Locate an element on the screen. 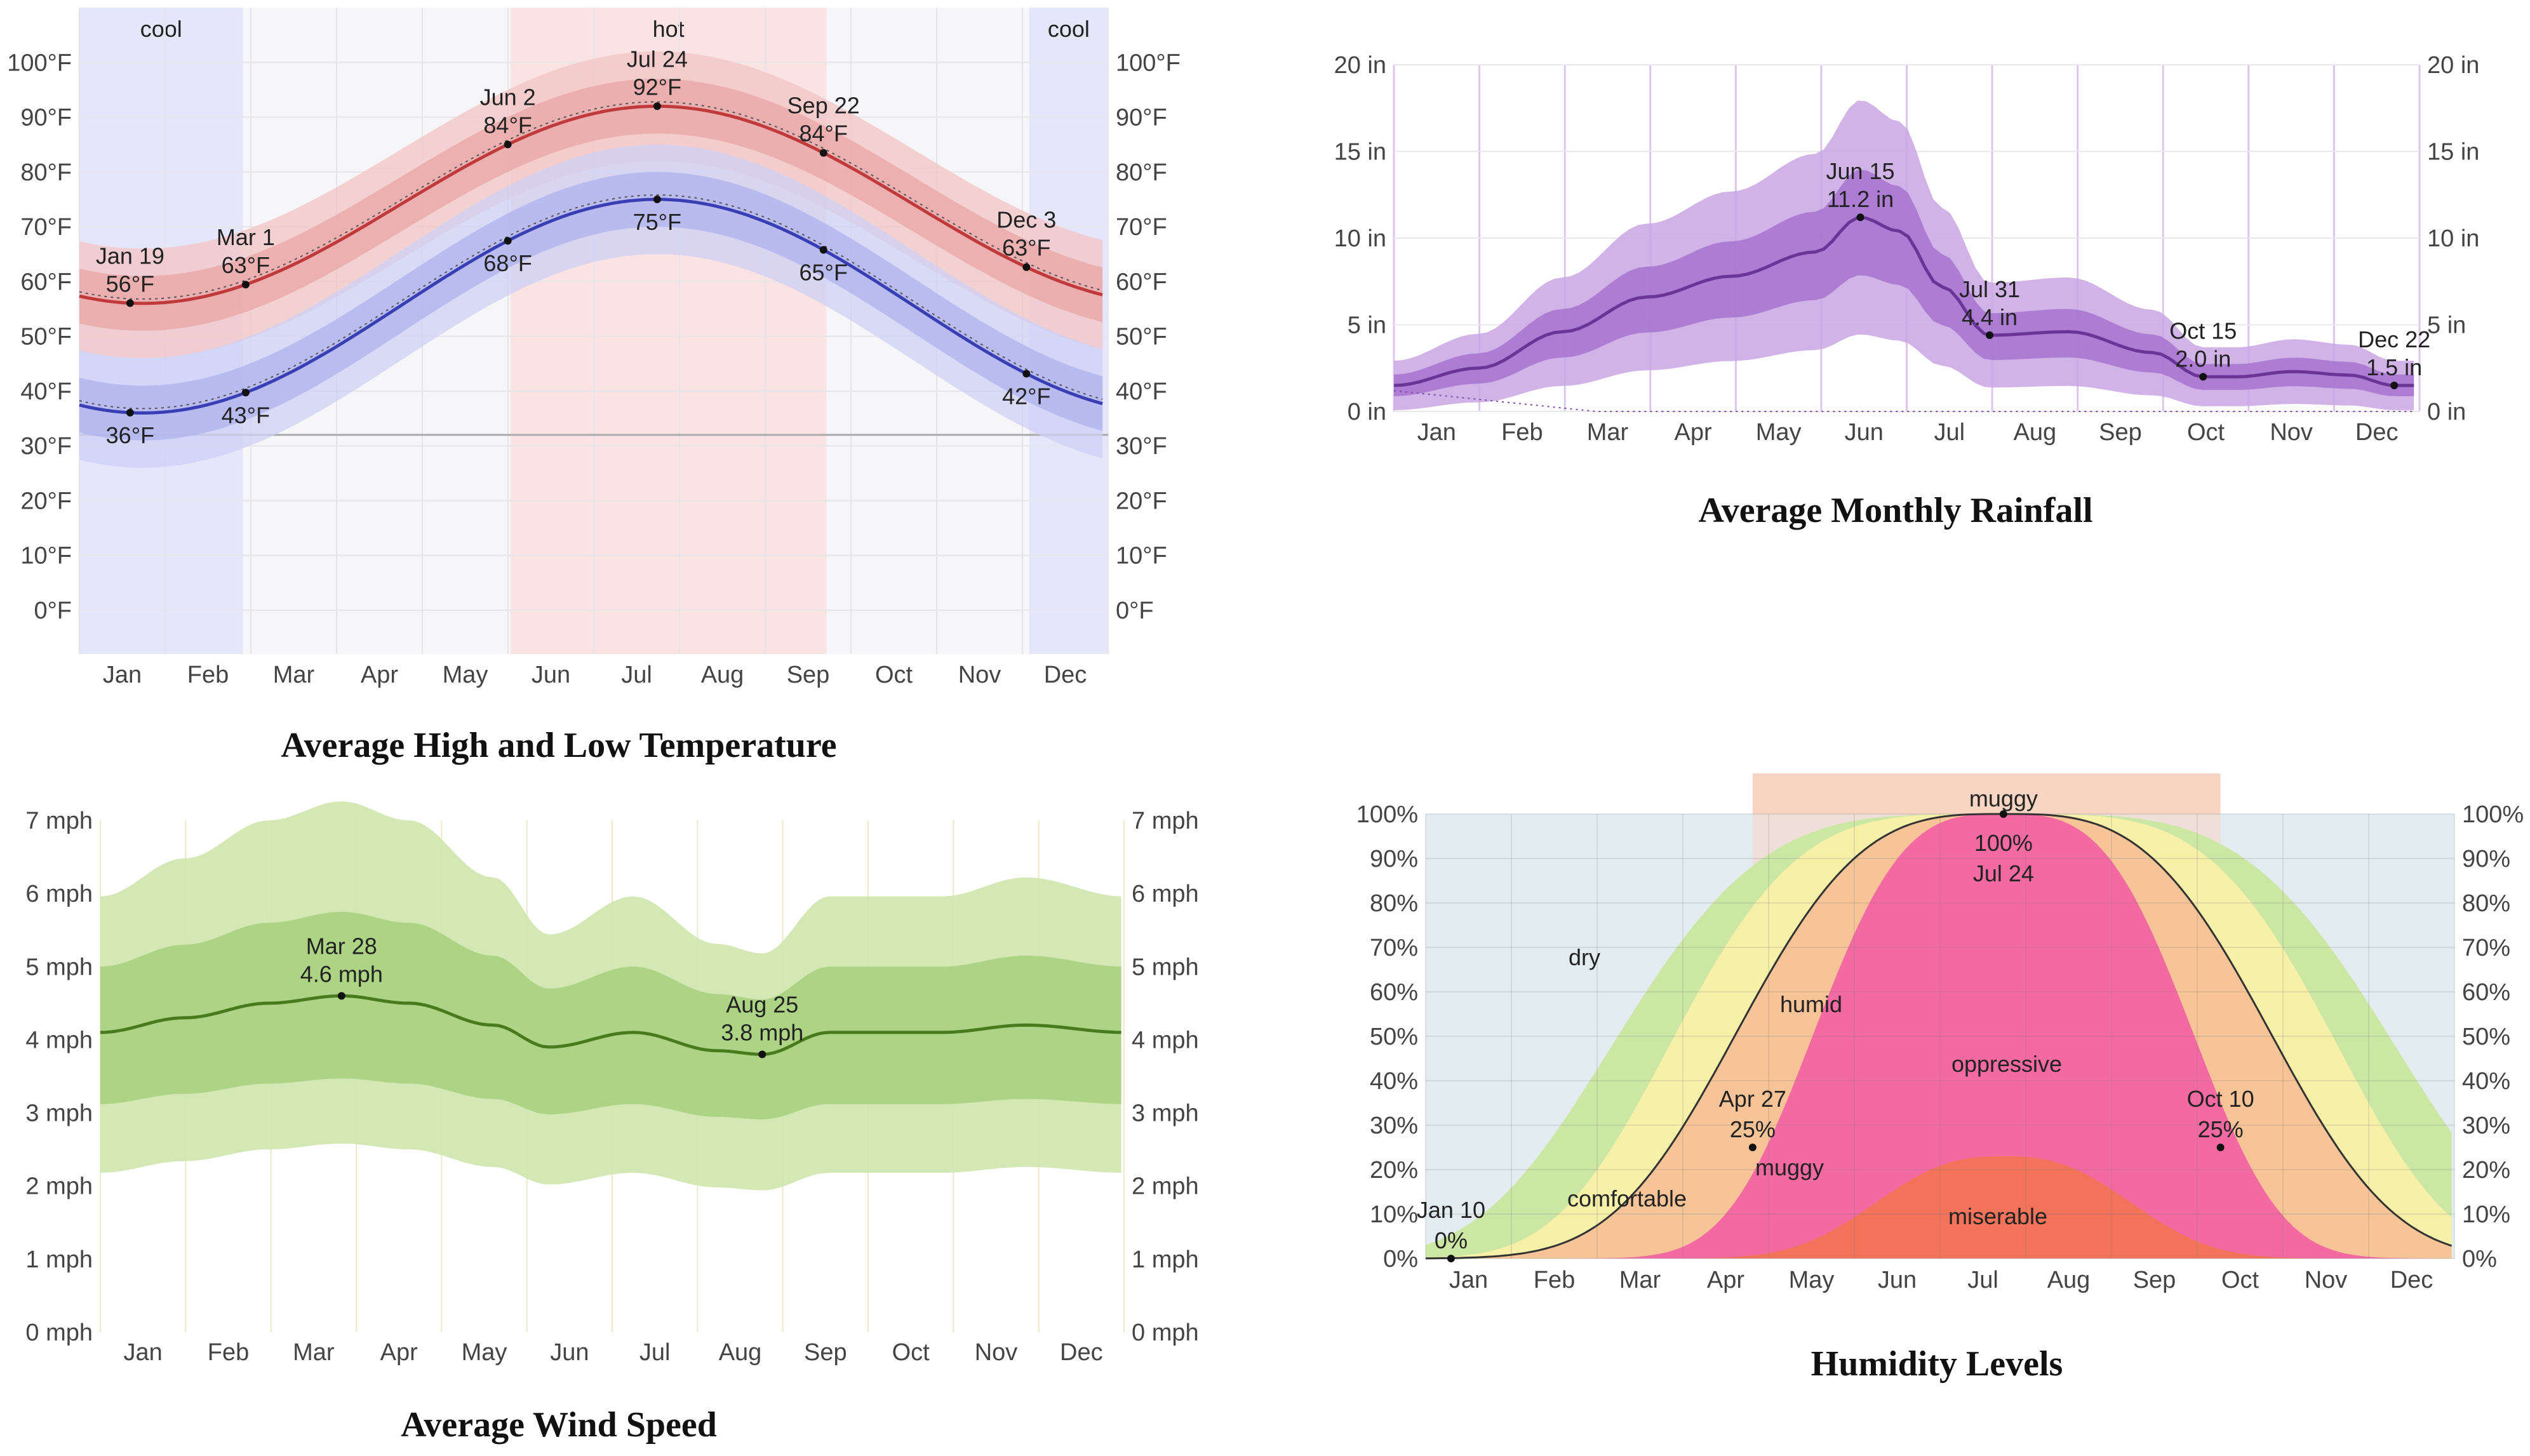  y-tick-label-left: 10% is located at coordinates (1394, 1214).